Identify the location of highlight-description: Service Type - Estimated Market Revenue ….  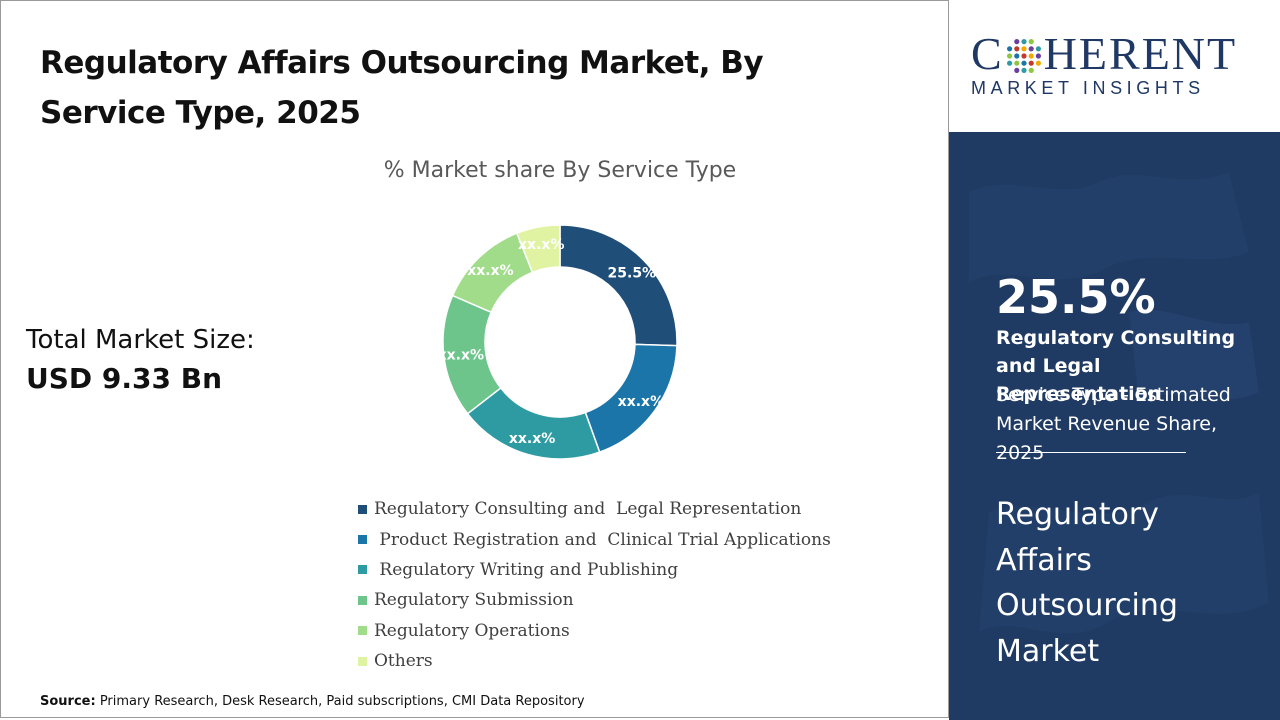
(1113, 424).